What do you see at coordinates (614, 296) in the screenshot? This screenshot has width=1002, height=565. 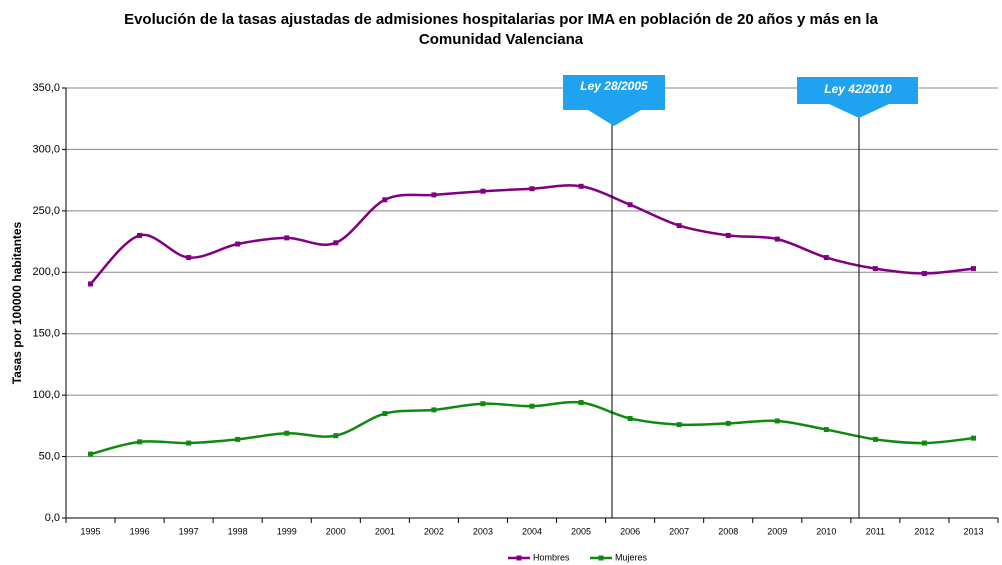 I see `annotation-1: Ley 28/2005` at bounding box center [614, 296].